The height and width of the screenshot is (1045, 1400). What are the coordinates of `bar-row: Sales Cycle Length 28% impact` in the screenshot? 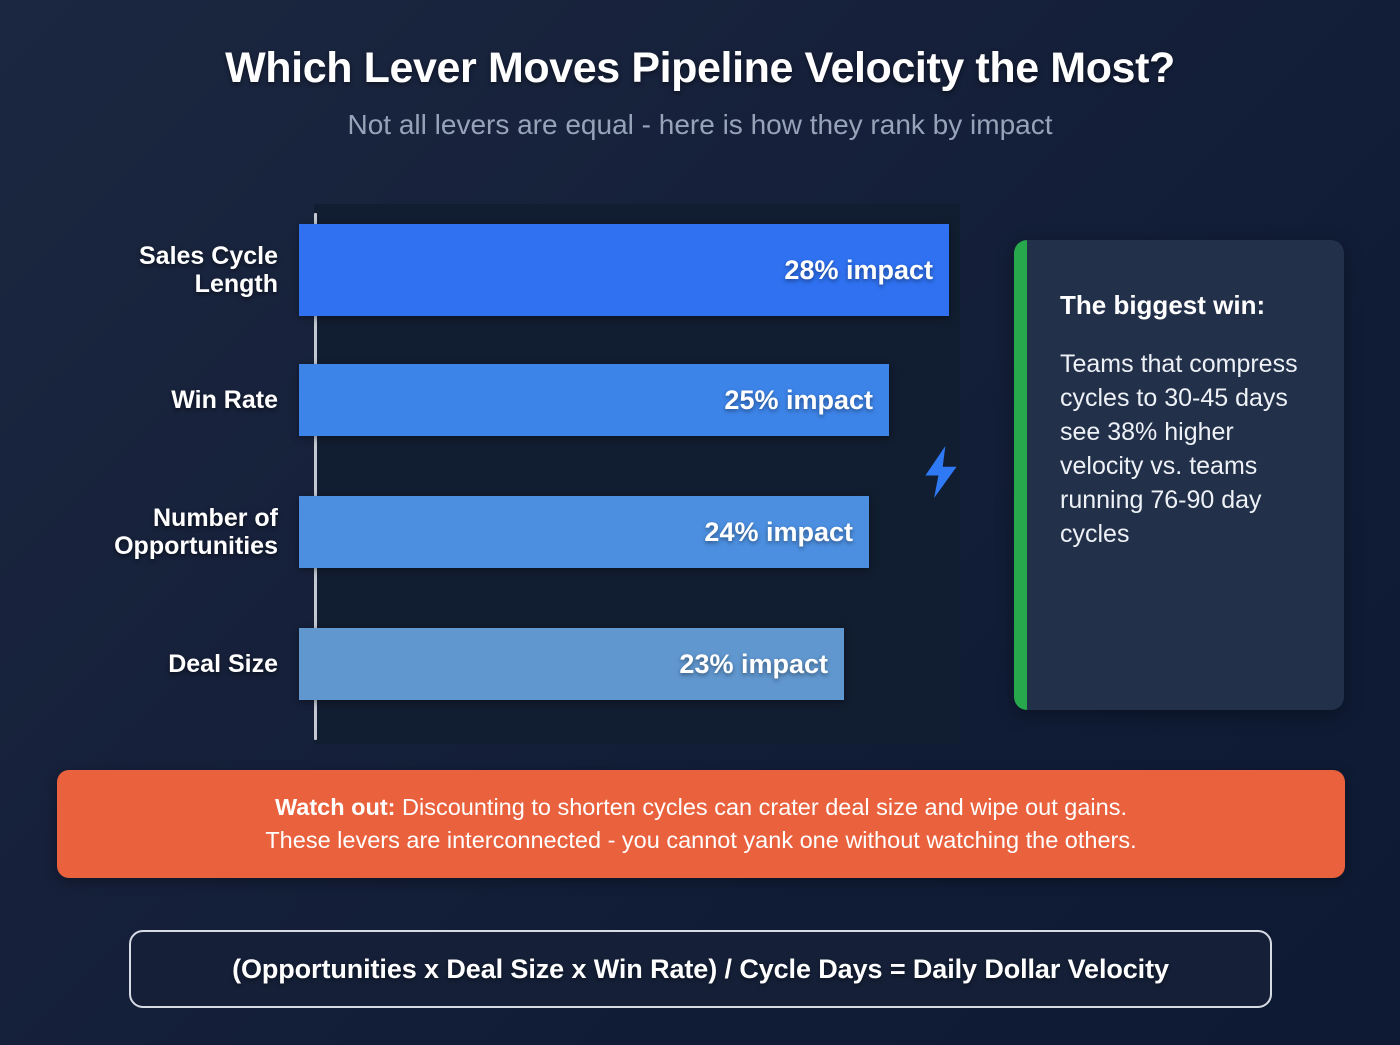 It's located at (510, 270).